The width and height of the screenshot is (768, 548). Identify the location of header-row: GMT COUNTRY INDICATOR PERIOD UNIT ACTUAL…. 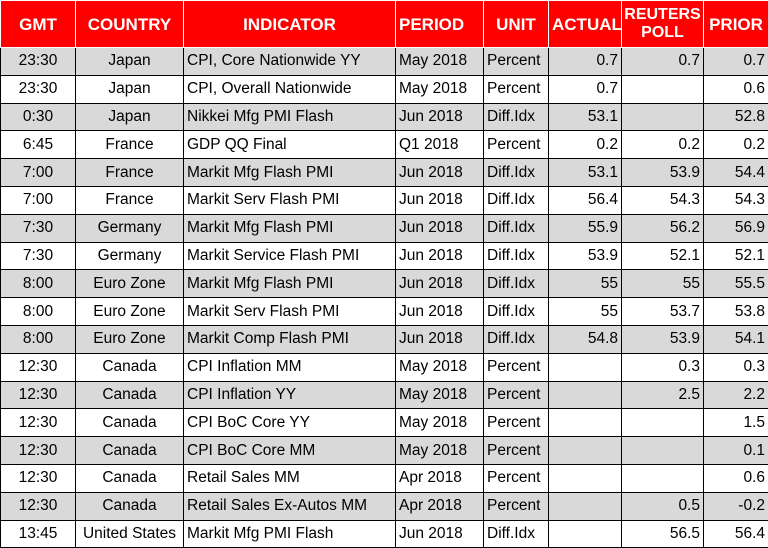
(384, 24).